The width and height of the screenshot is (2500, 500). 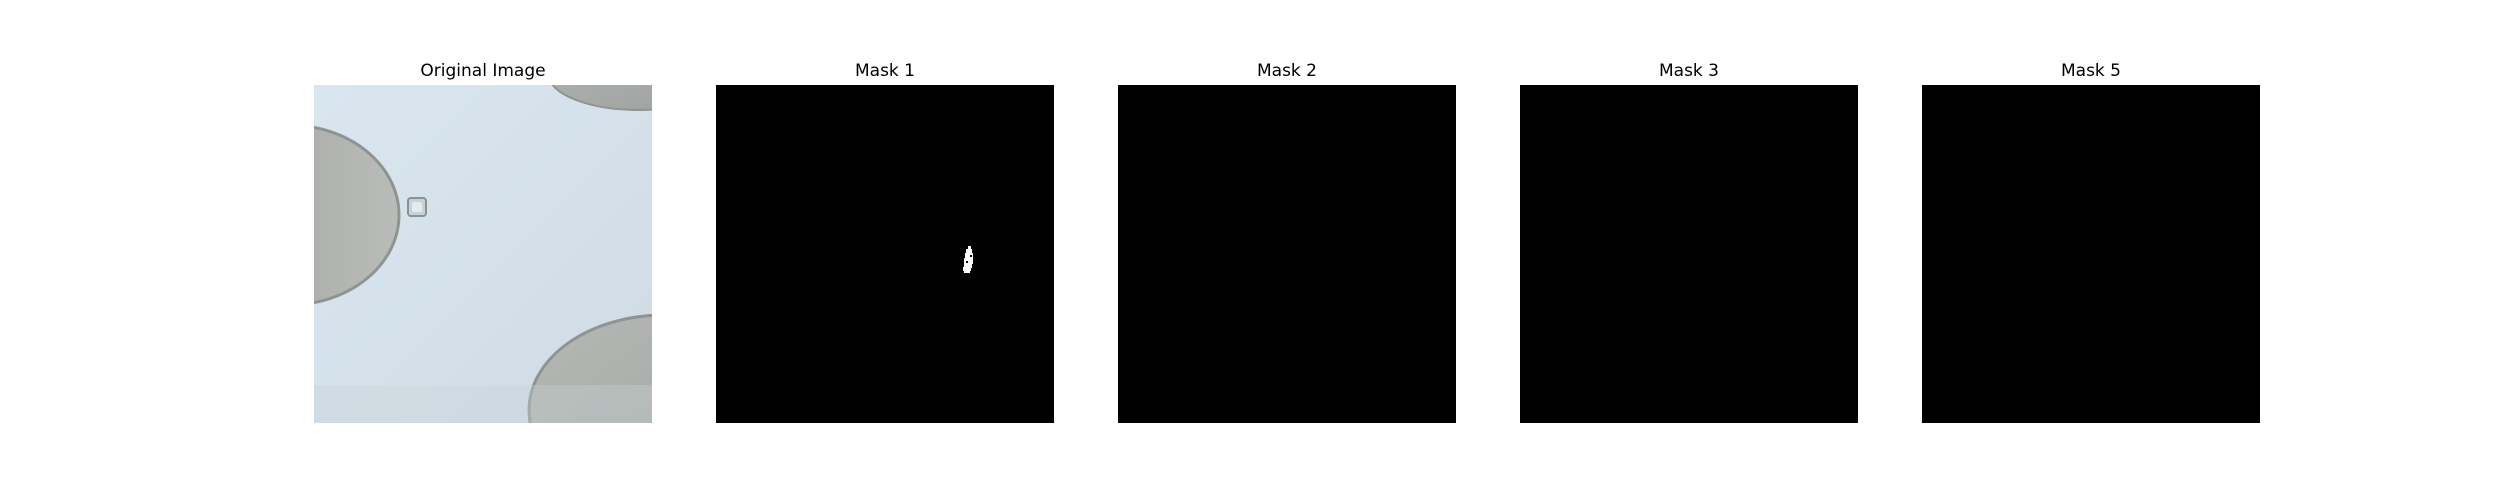 I want to click on panel-title: Mask 5, so click(x=2090, y=71).